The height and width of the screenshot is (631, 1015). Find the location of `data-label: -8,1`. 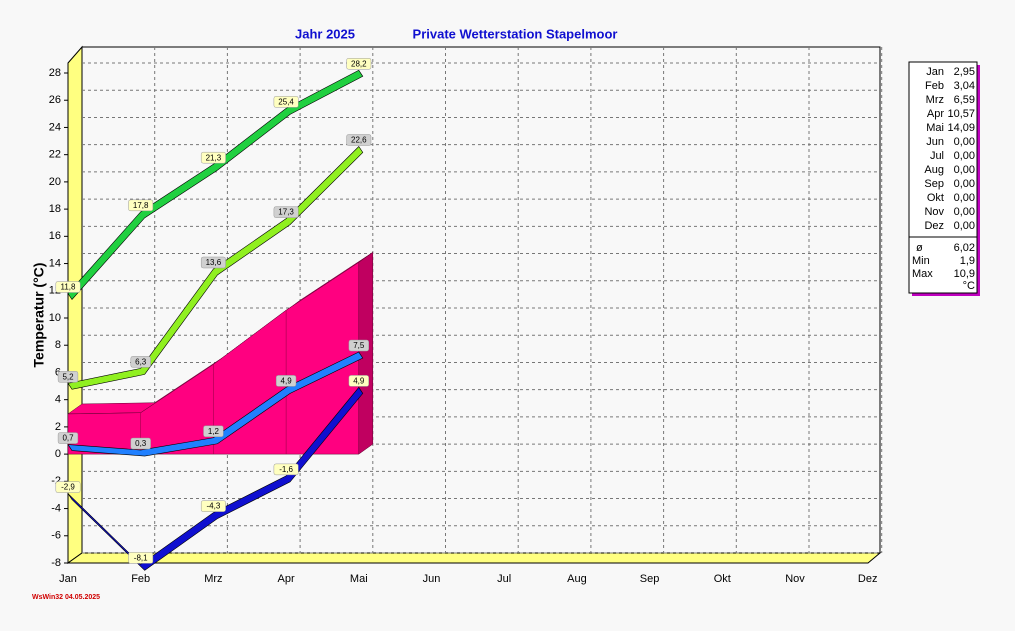

data-label: -8,1 is located at coordinates (141, 557).